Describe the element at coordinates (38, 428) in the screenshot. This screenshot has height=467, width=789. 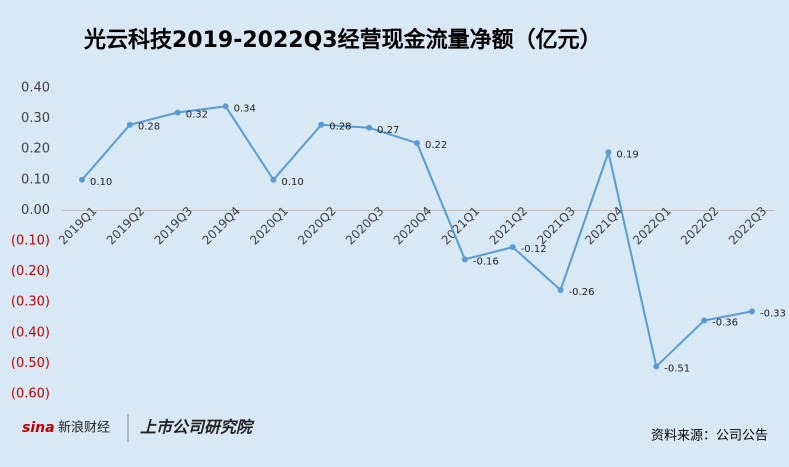
I see `logo: sina` at that location.